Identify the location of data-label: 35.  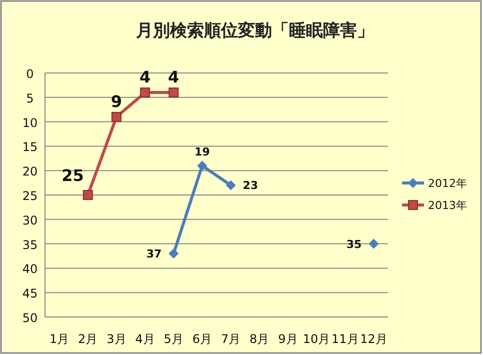
(354, 244).